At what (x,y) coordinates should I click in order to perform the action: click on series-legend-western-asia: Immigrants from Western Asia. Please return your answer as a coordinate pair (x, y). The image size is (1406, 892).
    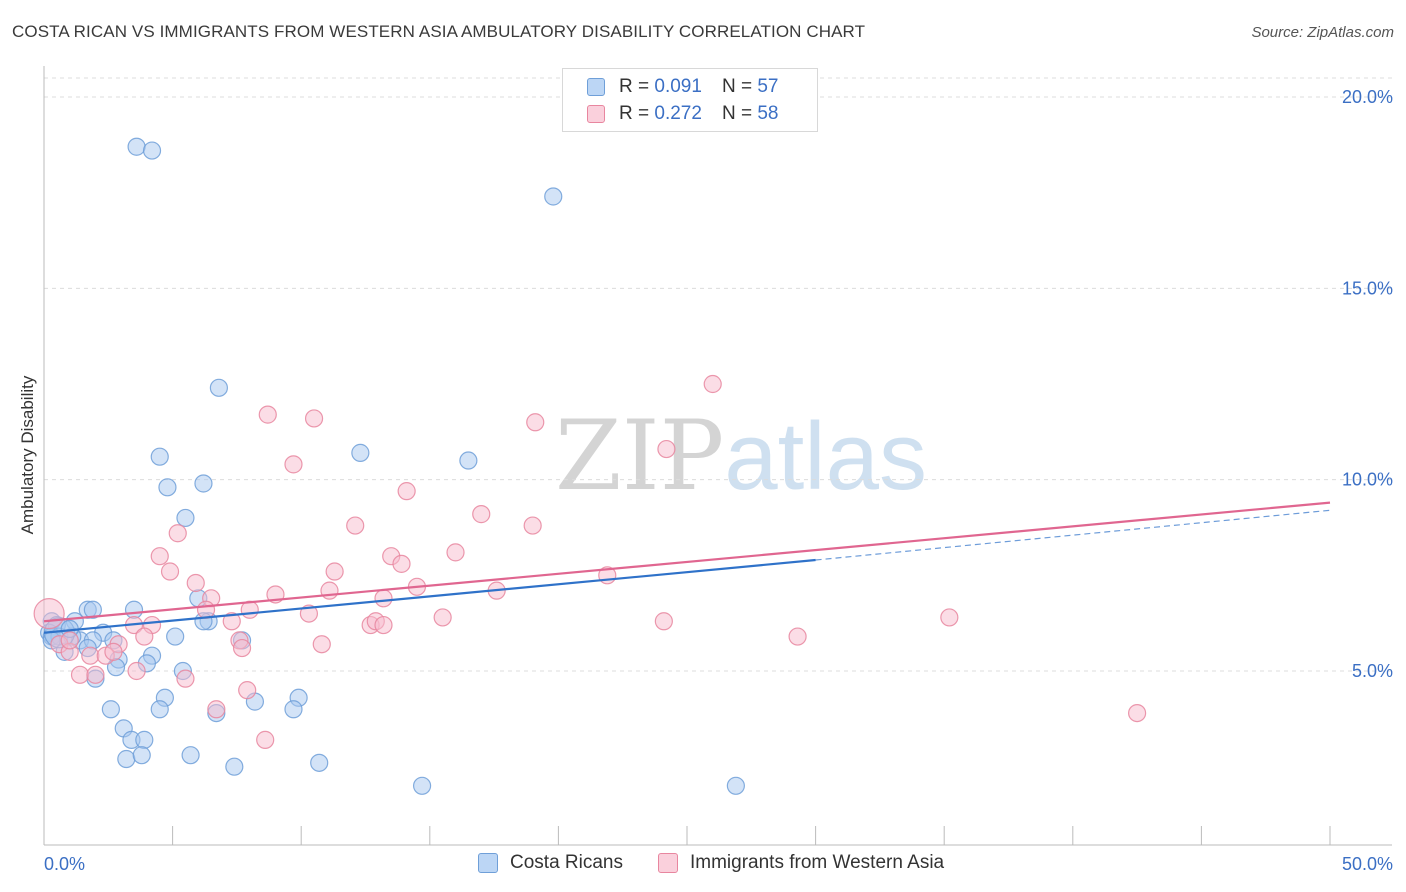
    Looking at the image, I should click on (801, 863).